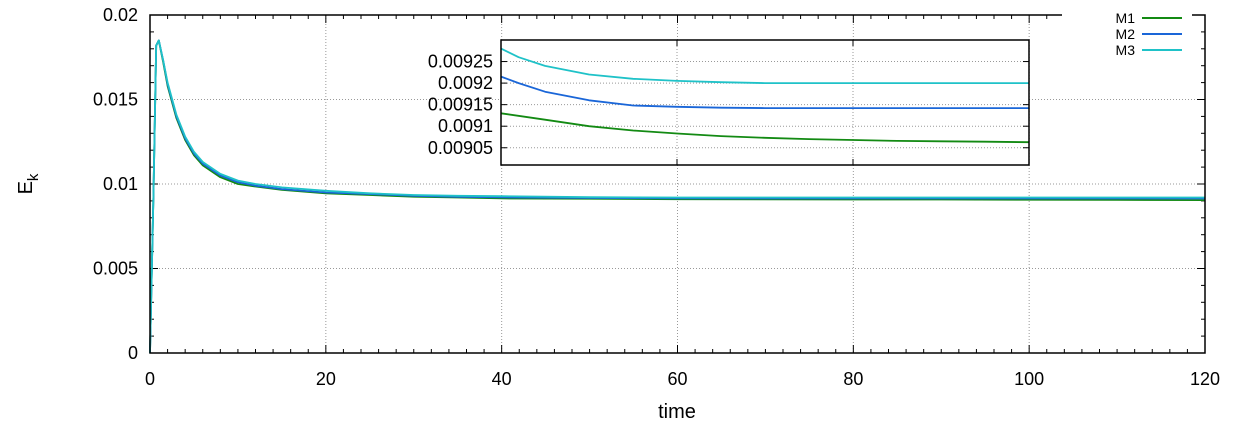  I want to click on main-y-tick-label: 0, so click(133, 353).